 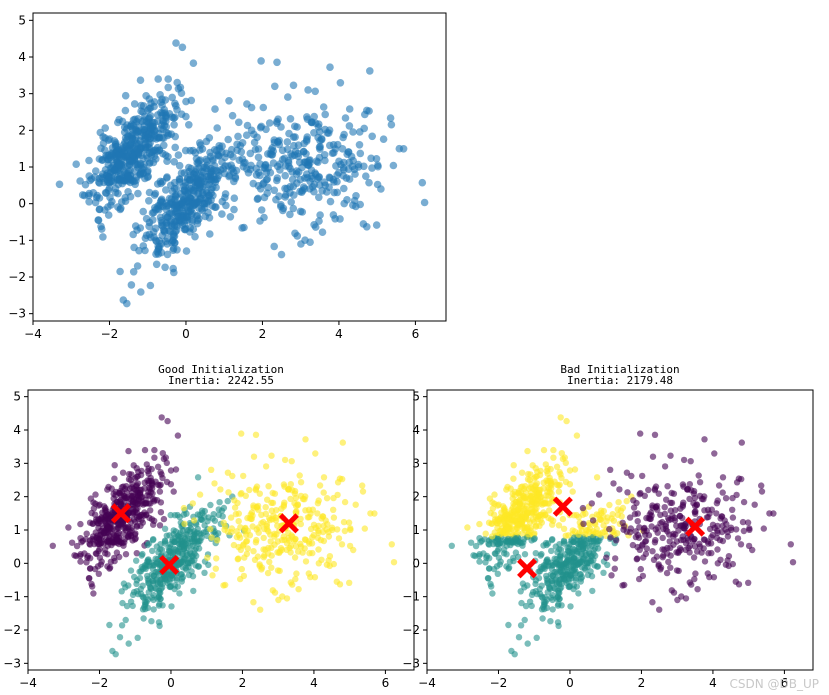 I want to click on y-tick-label: 0, so click(x=17, y=563).